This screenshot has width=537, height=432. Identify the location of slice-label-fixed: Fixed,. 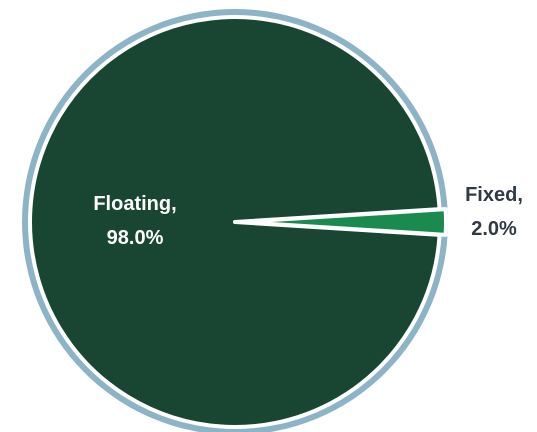
(494, 195).